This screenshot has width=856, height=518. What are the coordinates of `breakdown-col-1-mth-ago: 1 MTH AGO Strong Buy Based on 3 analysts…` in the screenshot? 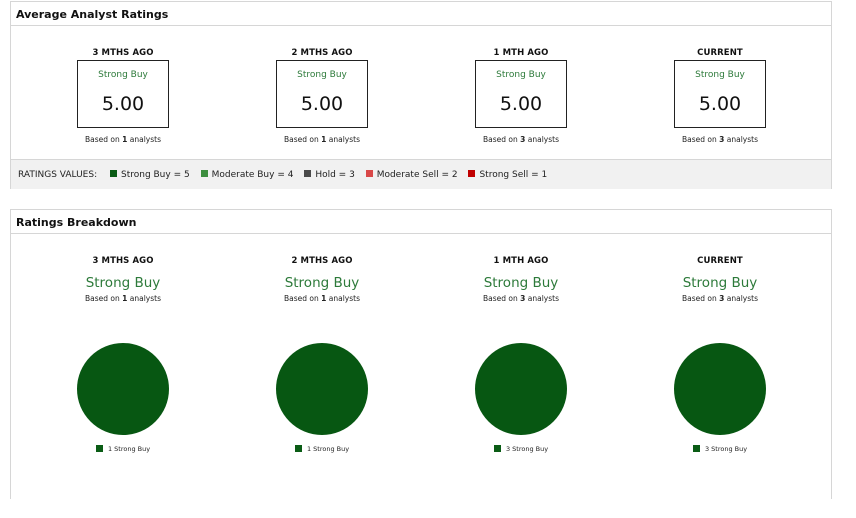 It's located at (521, 354).